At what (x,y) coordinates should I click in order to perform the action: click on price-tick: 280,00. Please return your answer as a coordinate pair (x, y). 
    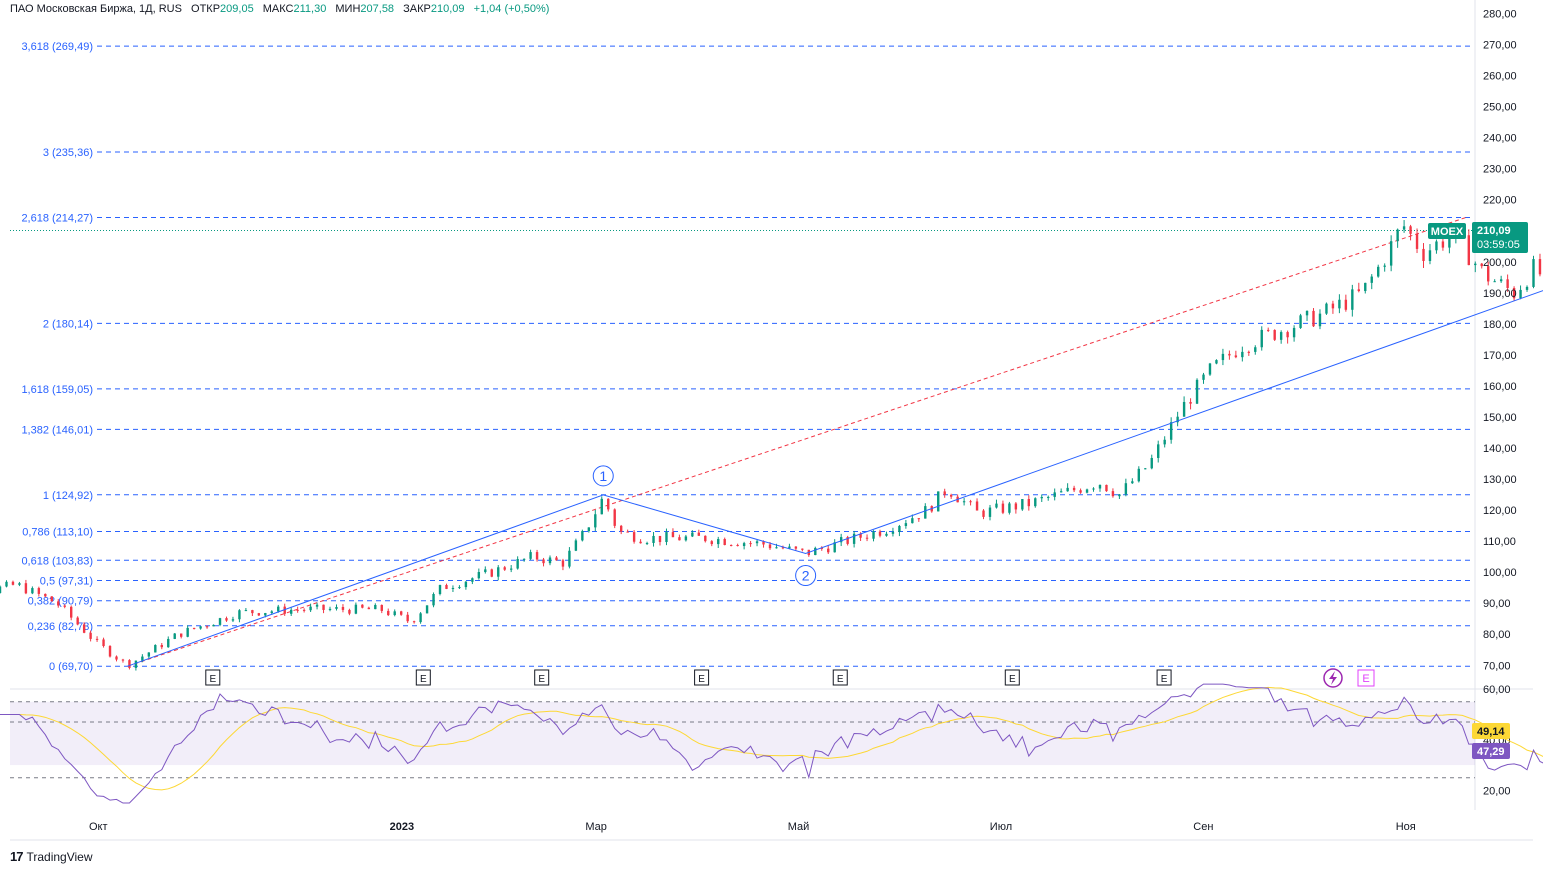
    Looking at the image, I should click on (1500, 14).